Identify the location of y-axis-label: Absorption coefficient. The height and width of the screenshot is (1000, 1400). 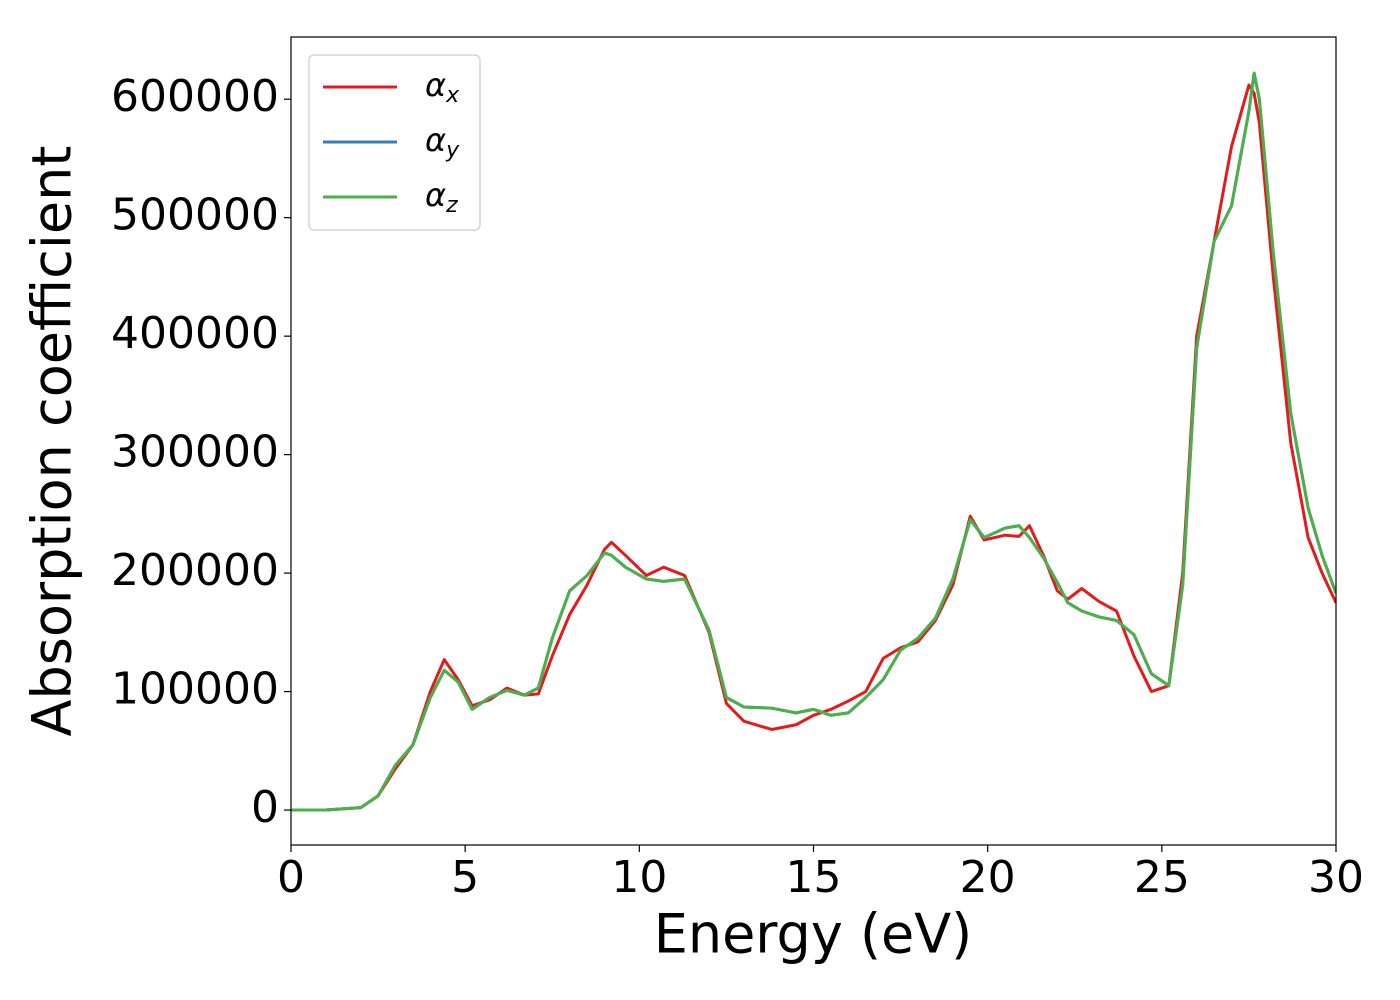
(52, 441).